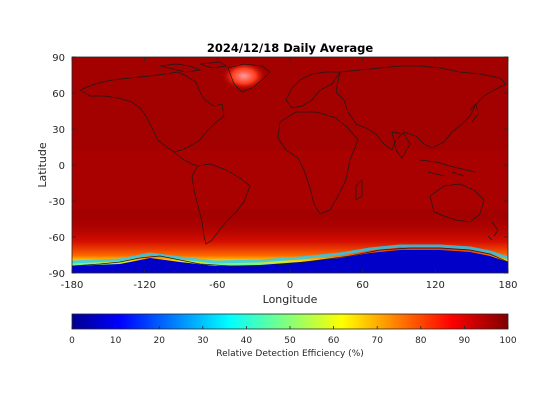  What do you see at coordinates (318, 163) in the screenshot?
I see `coast-africa` at bounding box center [318, 163].